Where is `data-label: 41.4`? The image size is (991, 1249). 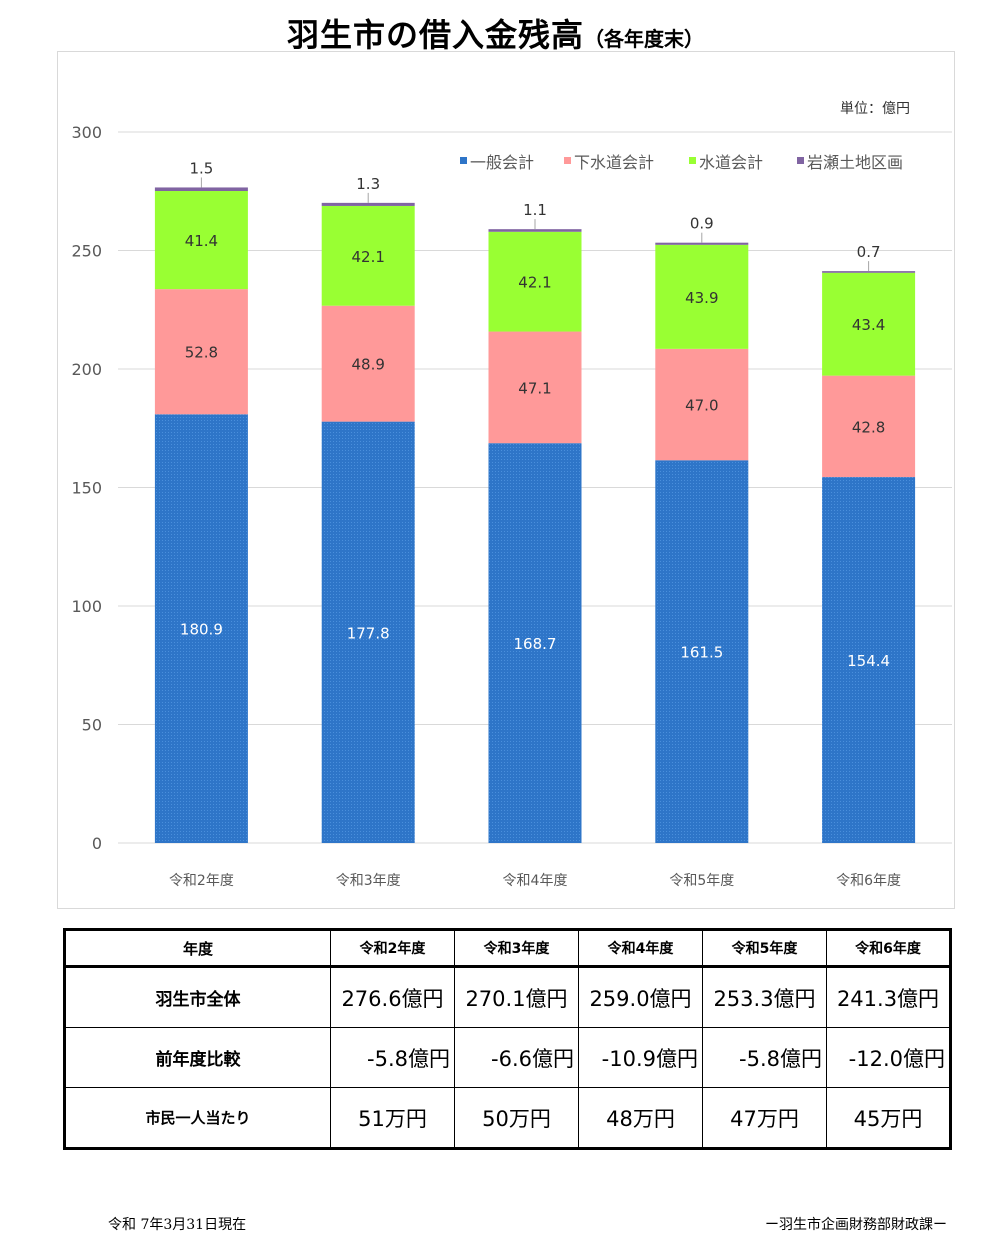
data-label: 41.4 is located at coordinates (201, 241).